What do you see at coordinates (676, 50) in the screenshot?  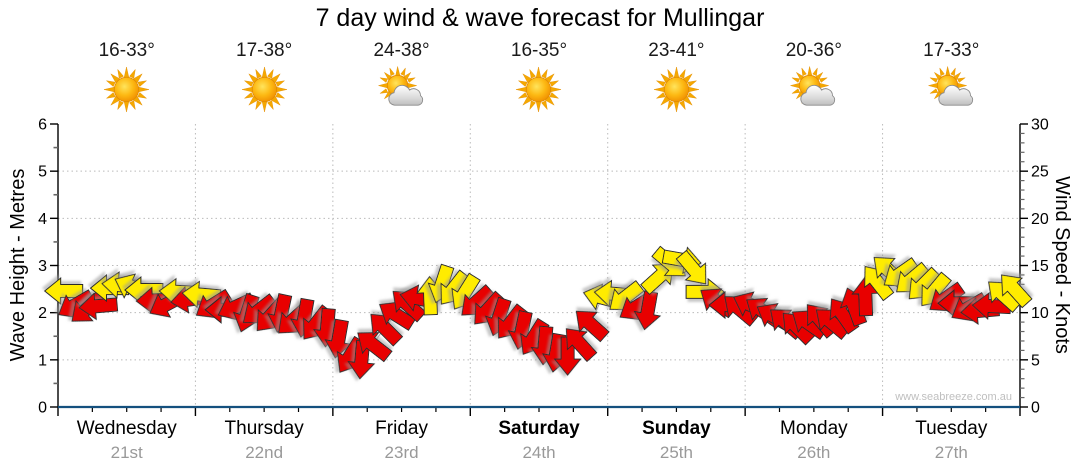 I see `temp-range-label: 23-41°` at bounding box center [676, 50].